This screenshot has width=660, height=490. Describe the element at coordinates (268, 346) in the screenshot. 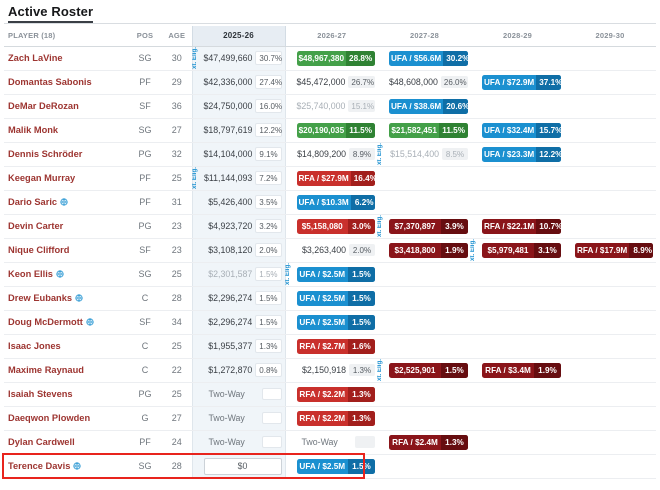

I see `cap-percent-chip: 1.3%` at that location.